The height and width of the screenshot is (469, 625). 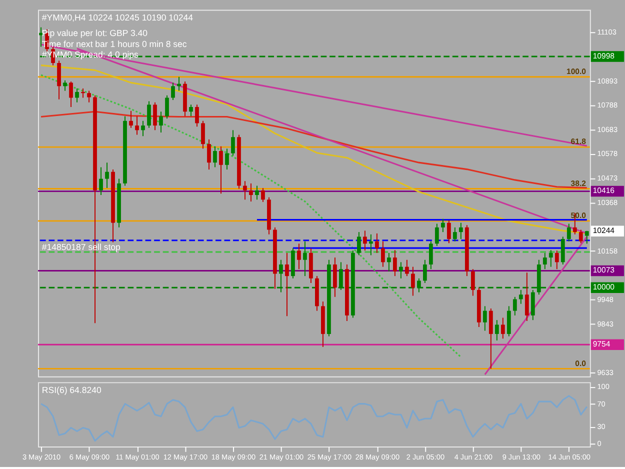 What do you see at coordinates (578, 183) in the screenshot?
I see `annotation: 38.2` at bounding box center [578, 183].